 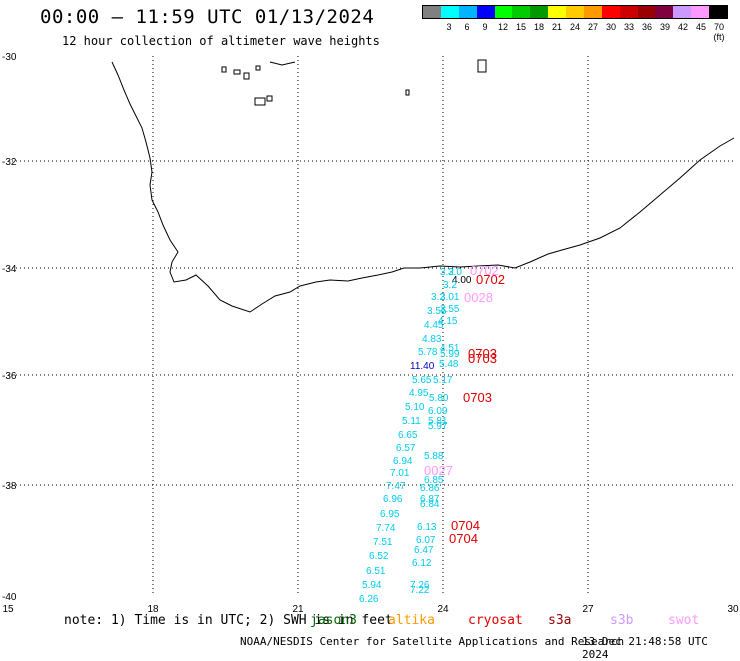 What do you see at coordinates (298, 609) in the screenshot?
I see `longitude-tick-label: 21` at bounding box center [298, 609].